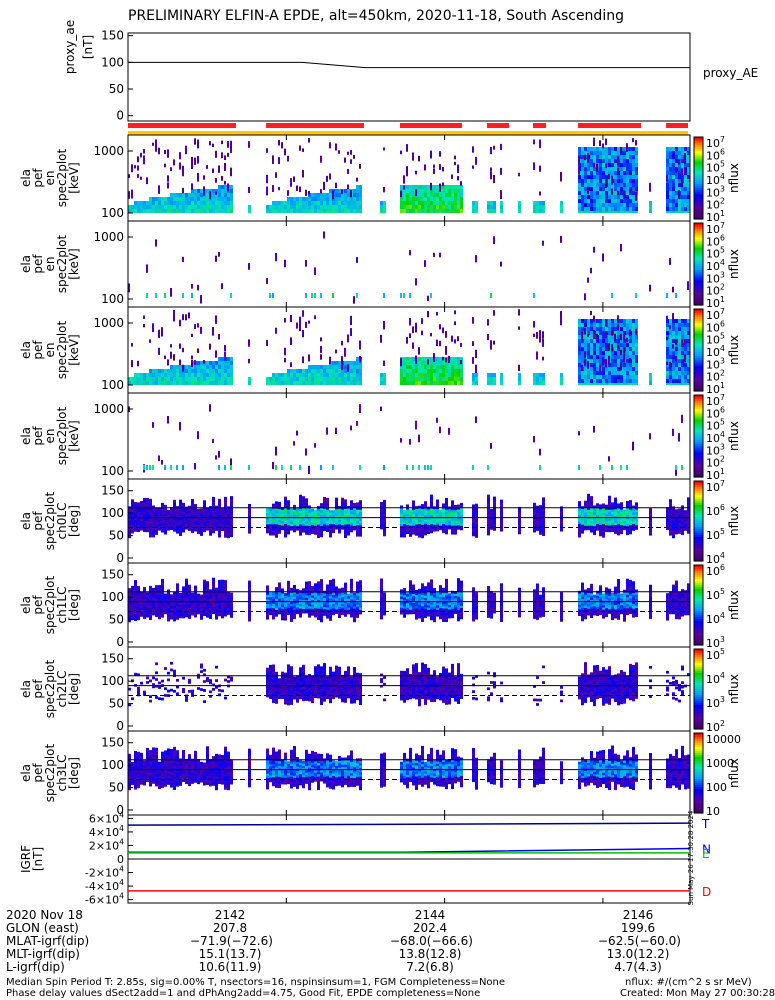 The image size is (775, 1000). What do you see at coordinates (50, 350) in the screenshot?
I see `y-axis-label: en` at bounding box center [50, 350].